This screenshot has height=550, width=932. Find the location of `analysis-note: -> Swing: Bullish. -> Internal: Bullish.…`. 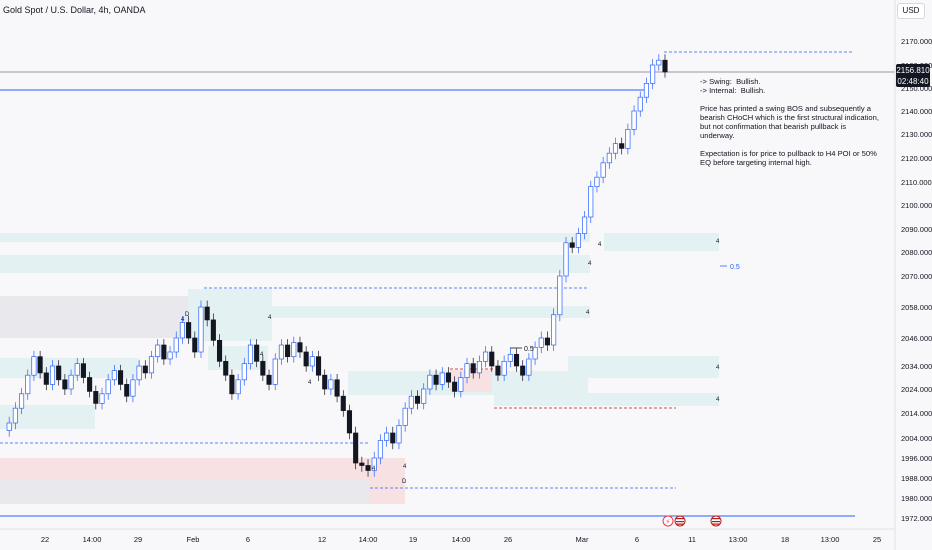

analysis-note: -> Swing: Bullish. -> Internal: Bullish.… is located at coordinates (790, 126).